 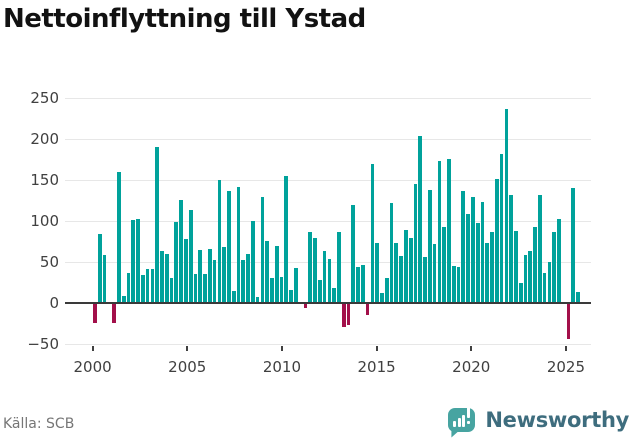 I want to click on bar-2006-q1, so click(x=209, y=275).